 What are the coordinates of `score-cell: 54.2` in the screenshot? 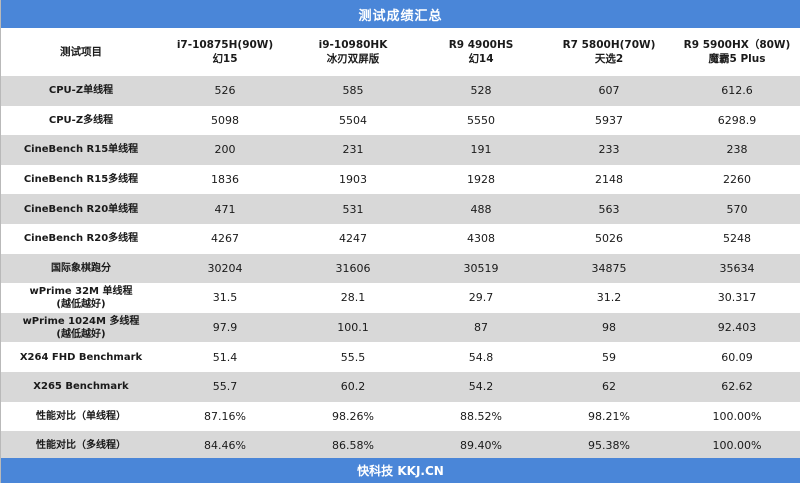 It's located at (481, 386).